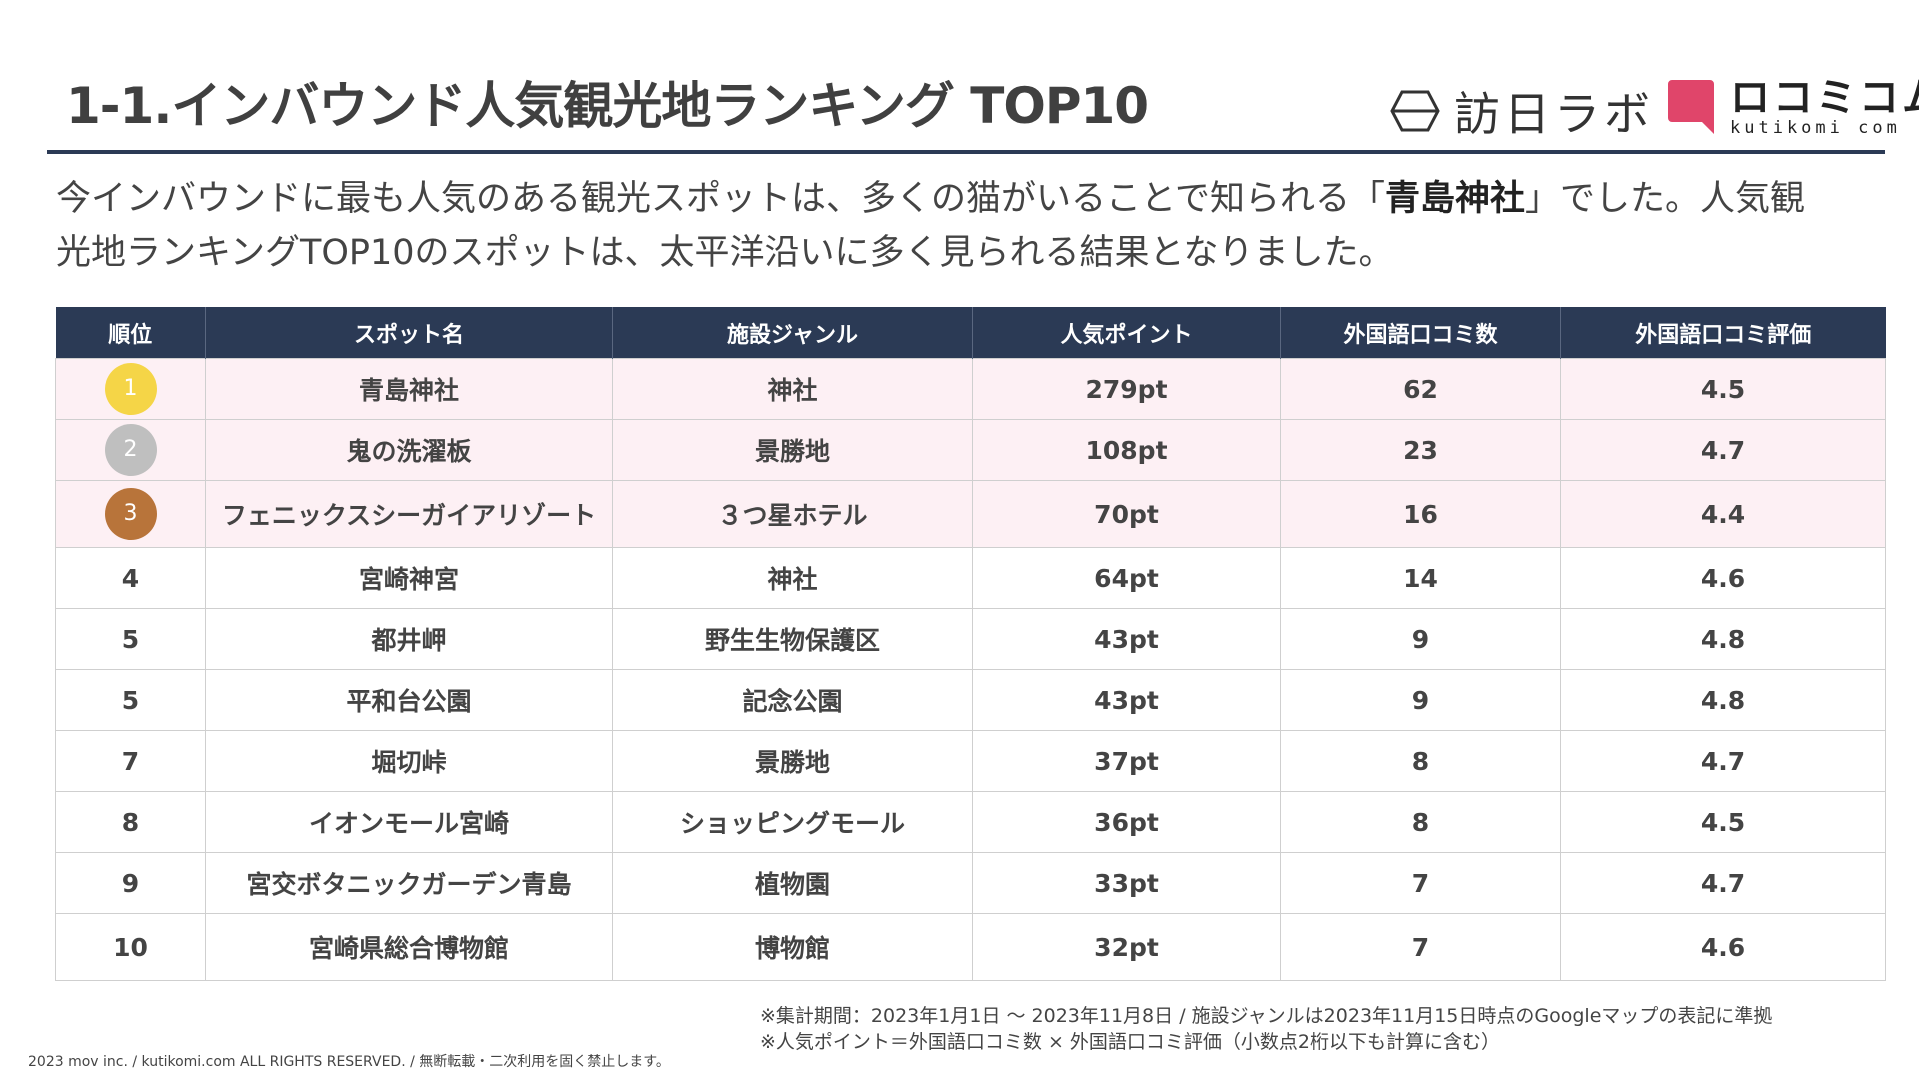 Image resolution: width=1919 pixels, height=1080 pixels. I want to click on table-row: 9 宮交ボタニックガーデン青島 植物園 33pt 7 4.7, so click(970, 883).